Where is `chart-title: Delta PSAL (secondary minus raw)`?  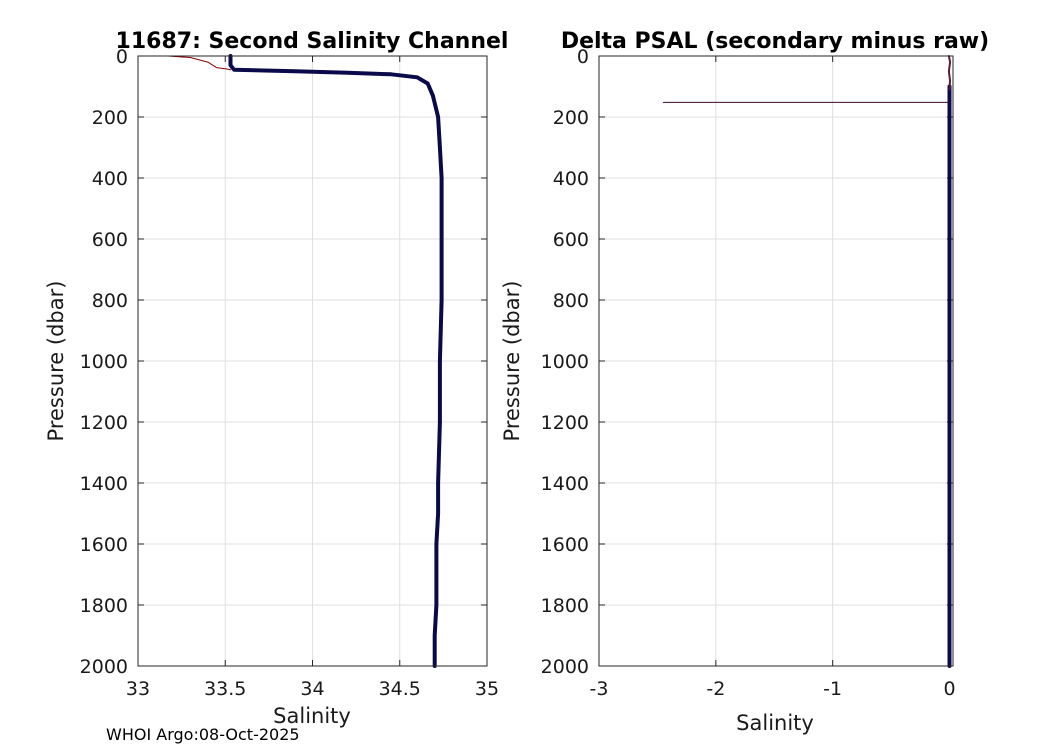 chart-title: Delta PSAL (secondary minus raw) is located at coordinates (775, 41).